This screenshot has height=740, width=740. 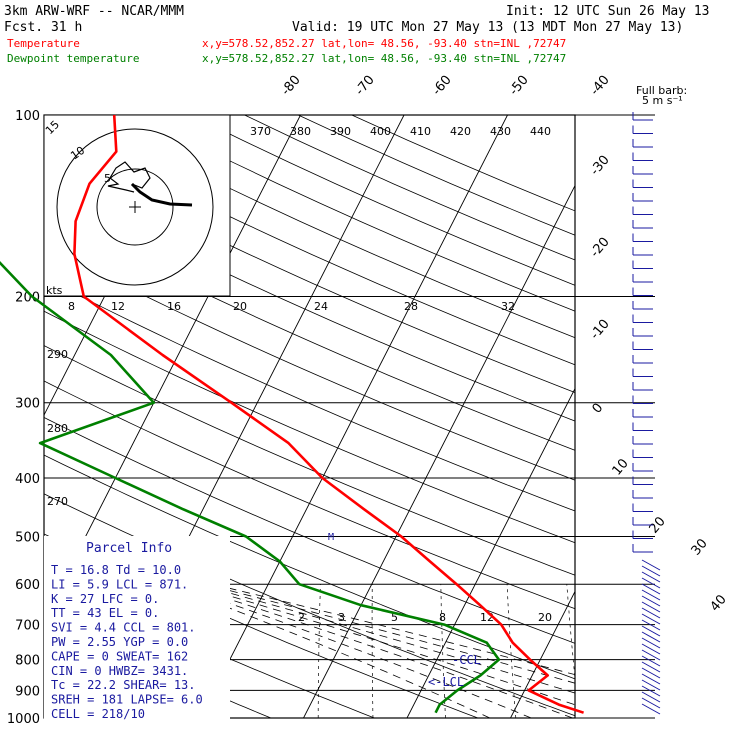 I want to click on moist-adiabat-label: 12, so click(x=118, y=306).